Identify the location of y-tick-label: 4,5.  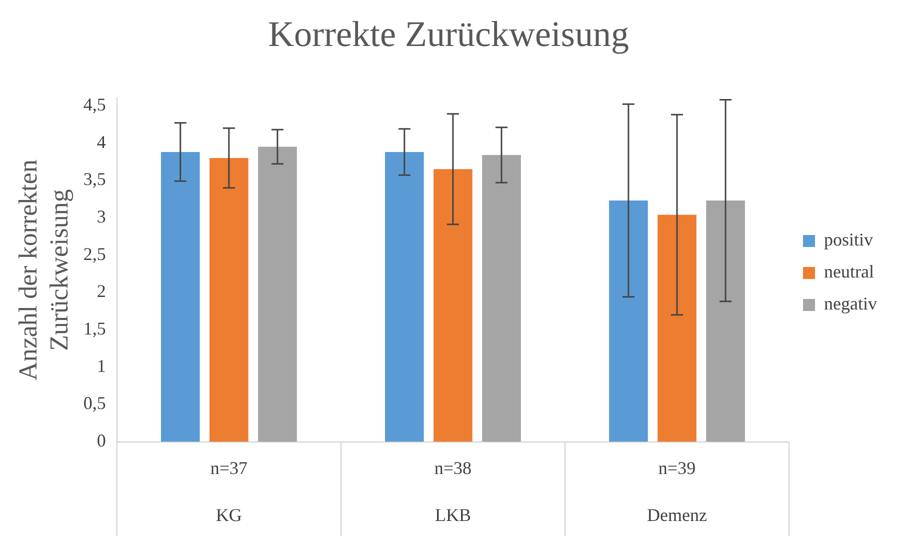
(94, 104).